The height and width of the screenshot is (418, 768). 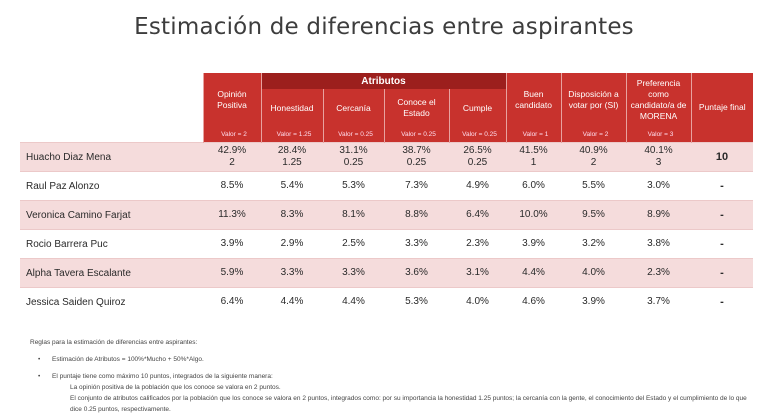 What do you see at coordinates (232, 215) in the screenshot?
I see `value-cell: 11.3%` at bounding box center [232, 215].